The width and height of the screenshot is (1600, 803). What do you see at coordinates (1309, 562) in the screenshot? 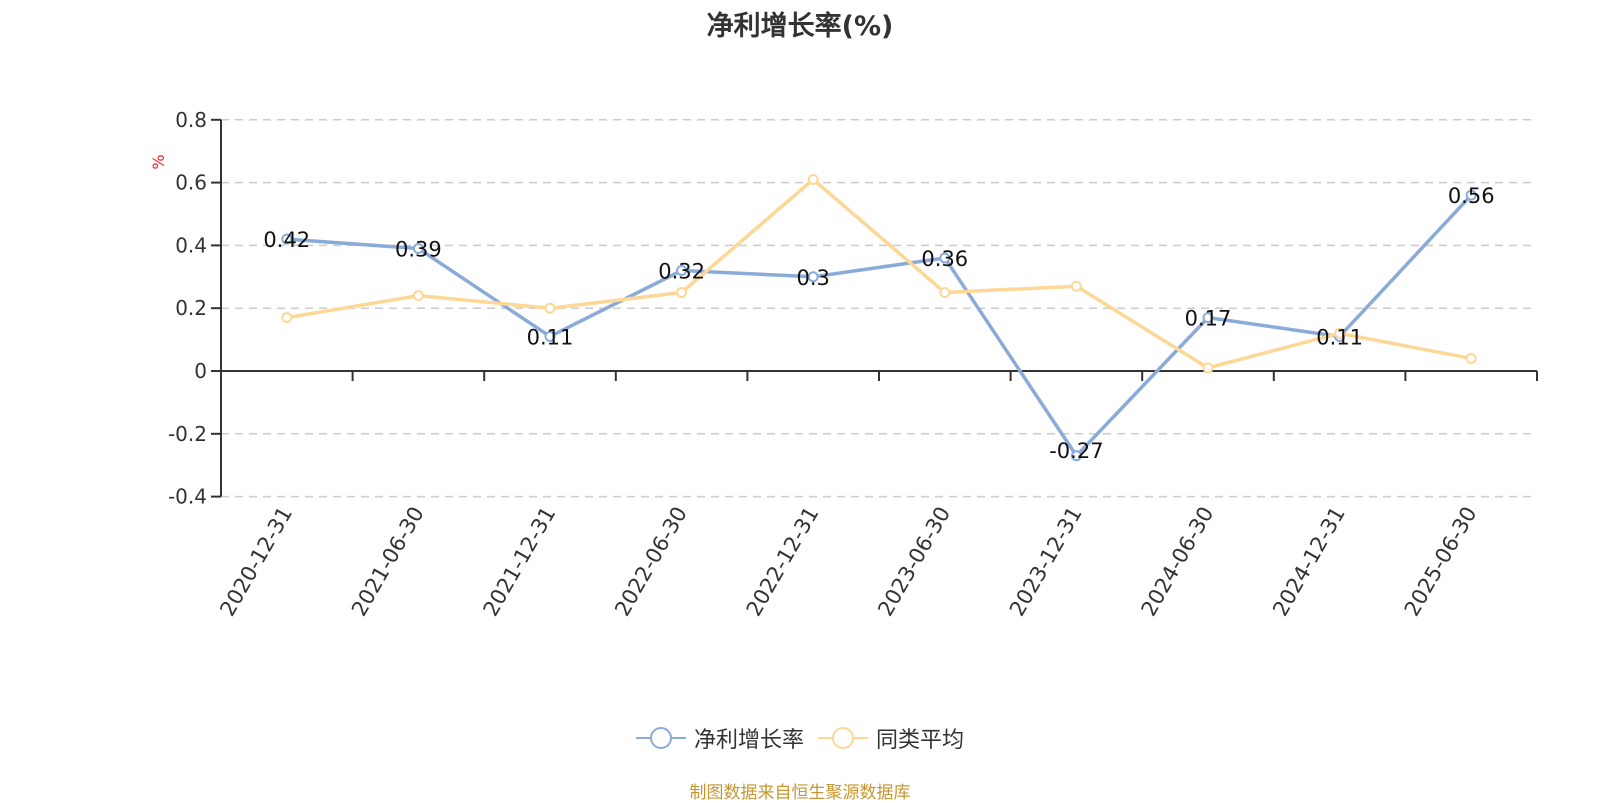
I see `x-tick-label: 2024-12-31` at bounding box center [1309, 562].